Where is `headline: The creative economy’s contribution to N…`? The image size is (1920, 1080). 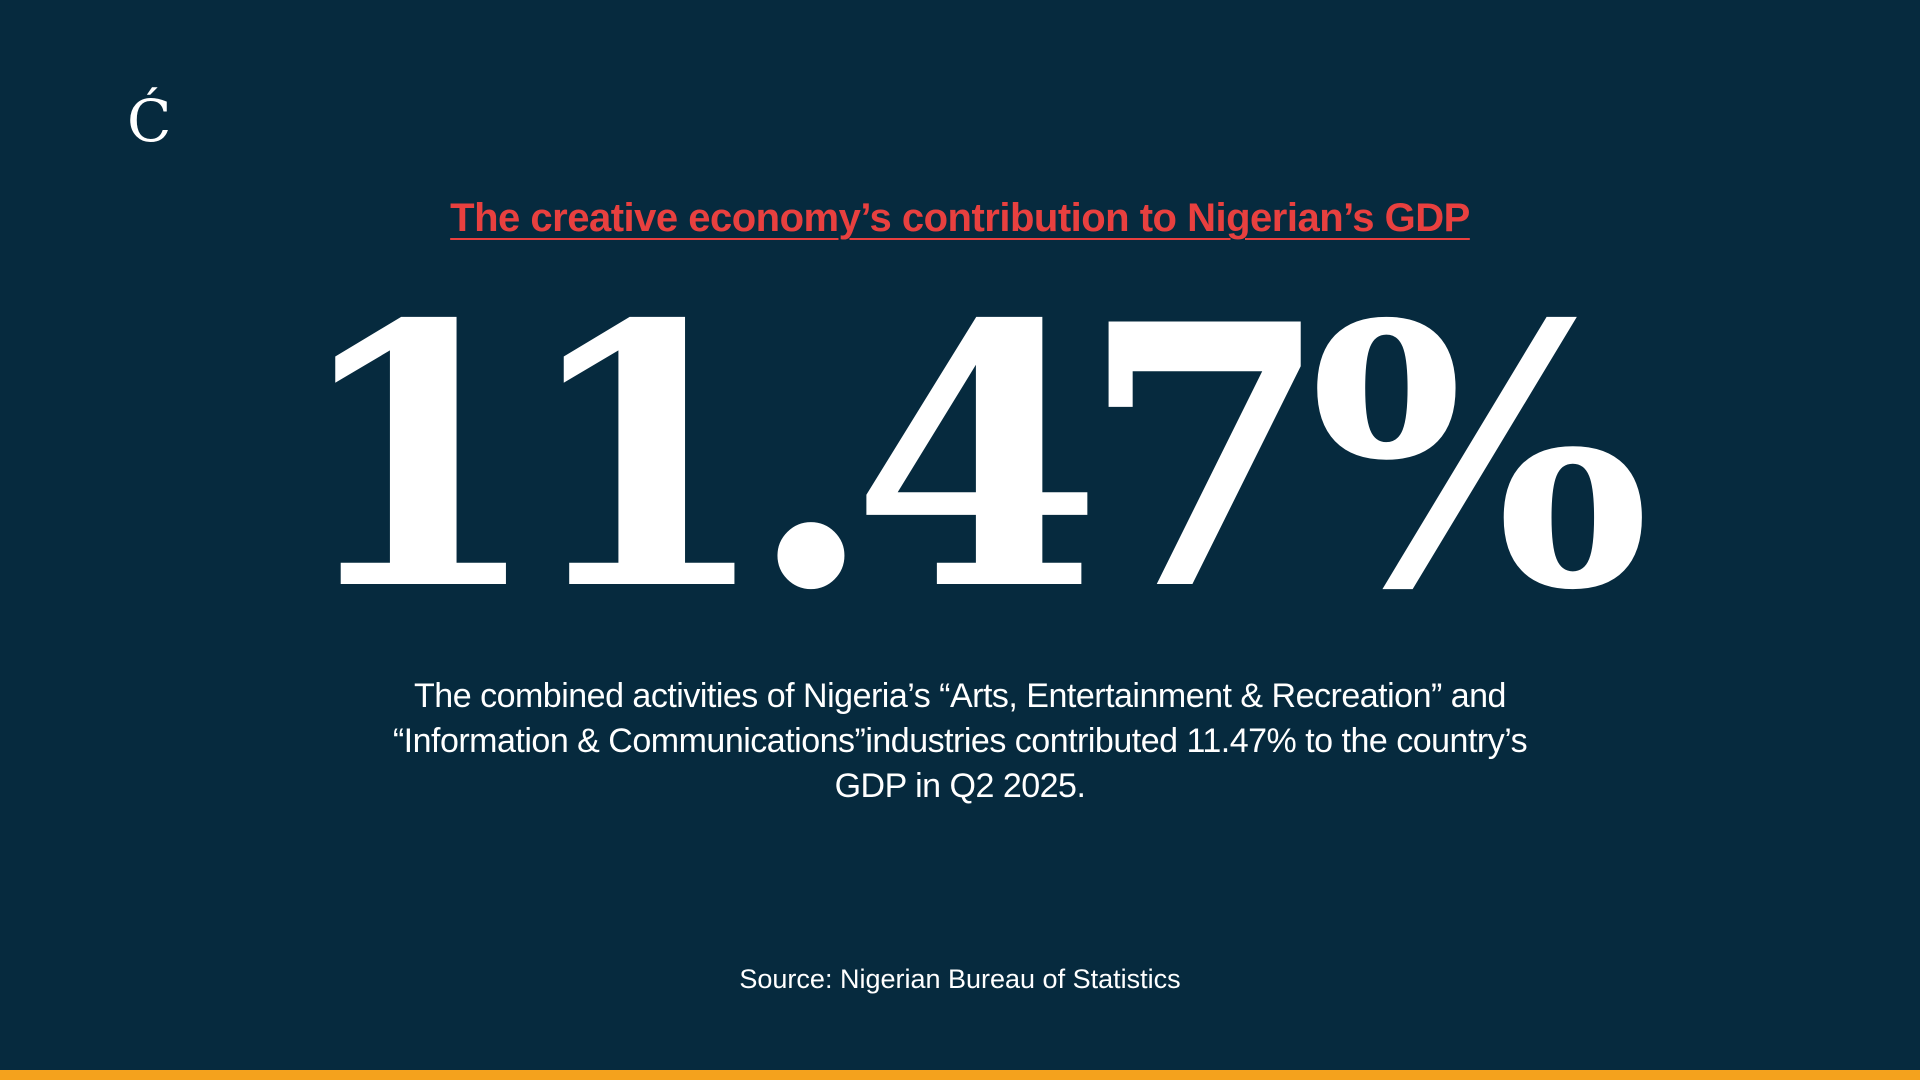 headline: The creative economy’s contribution to N… is located at coordinates (960, 218).